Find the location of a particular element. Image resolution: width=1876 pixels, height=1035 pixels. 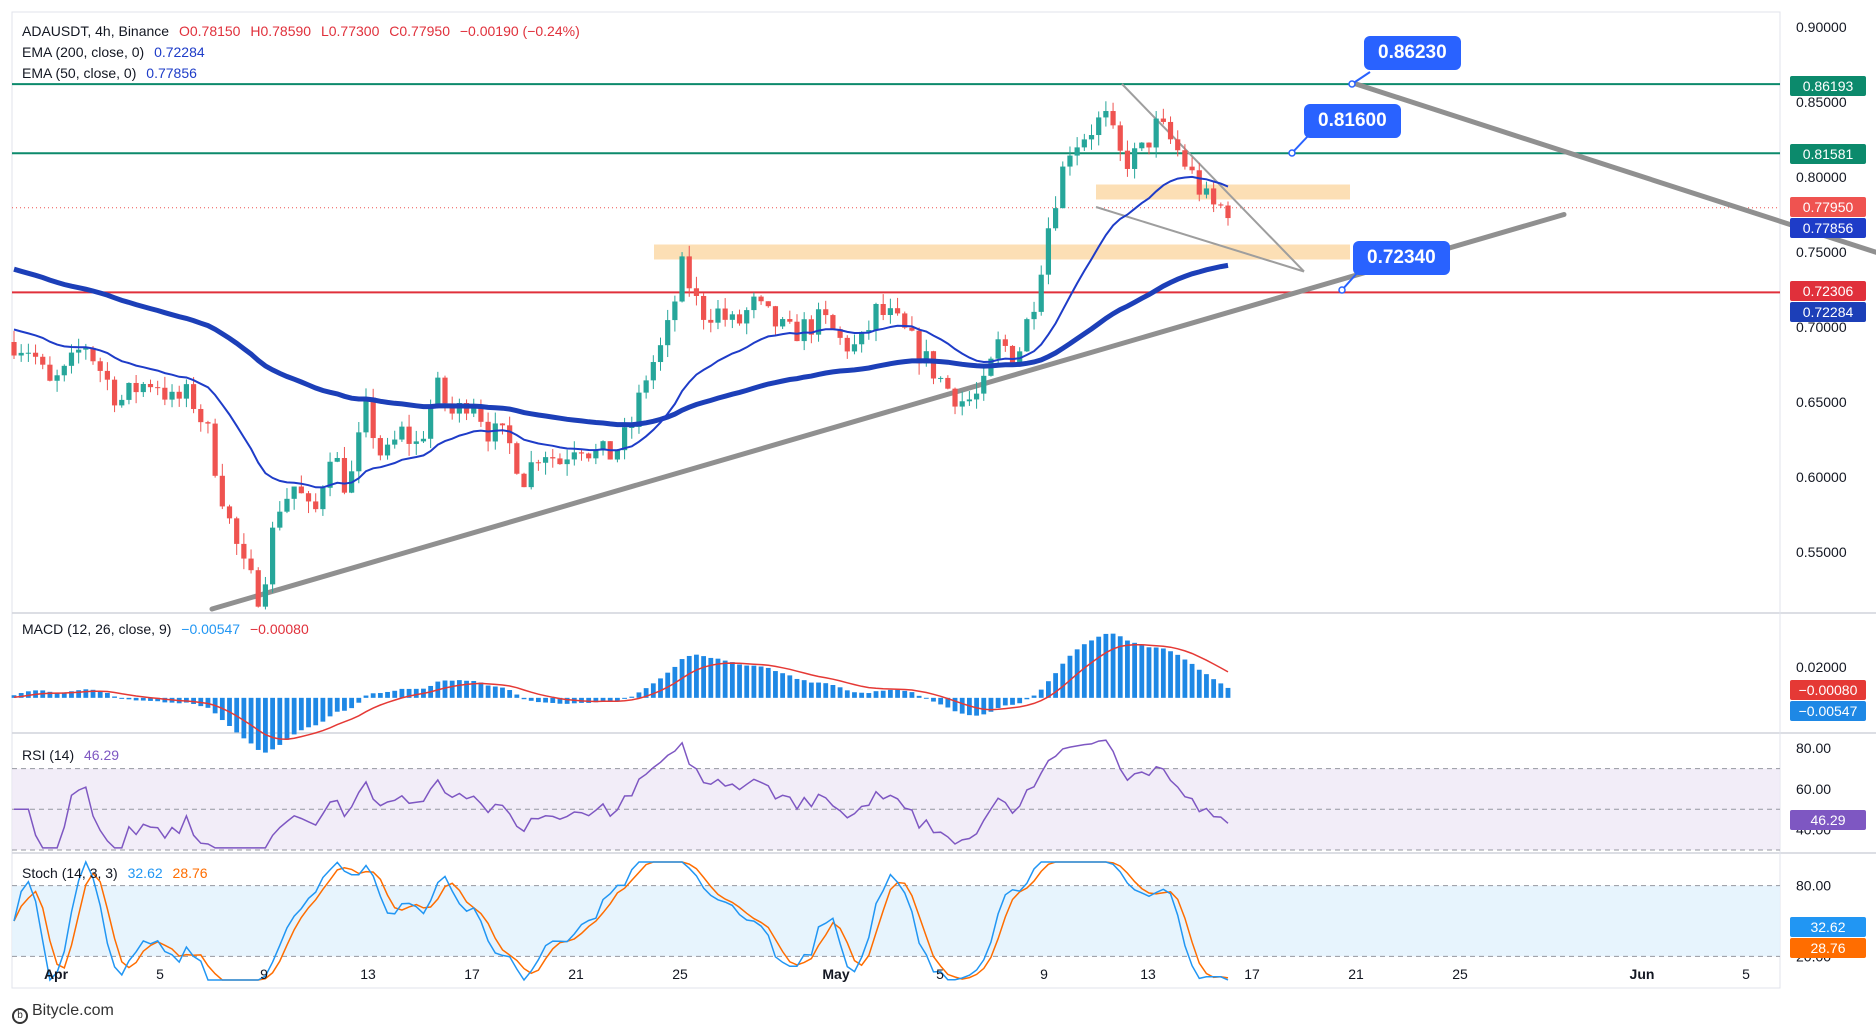

stoch-d-line is located at coordinates (621, 921).